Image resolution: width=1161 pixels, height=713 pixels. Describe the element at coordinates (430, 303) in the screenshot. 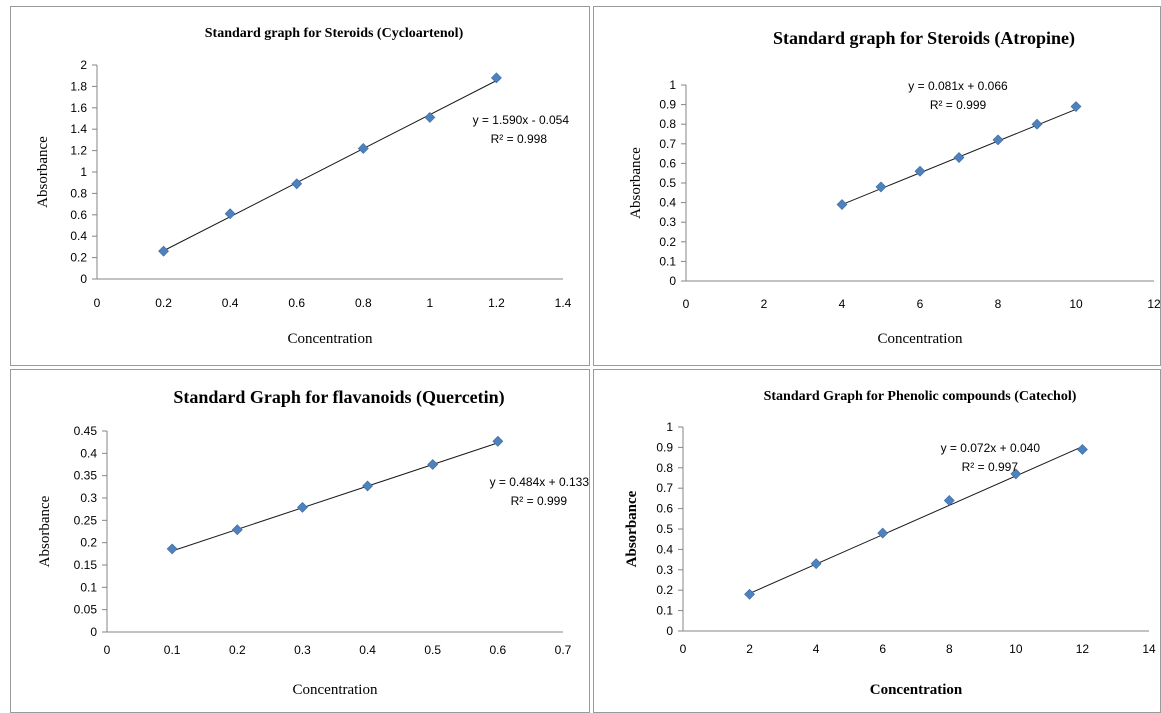

I see `x-tick-label: 1` at that location.